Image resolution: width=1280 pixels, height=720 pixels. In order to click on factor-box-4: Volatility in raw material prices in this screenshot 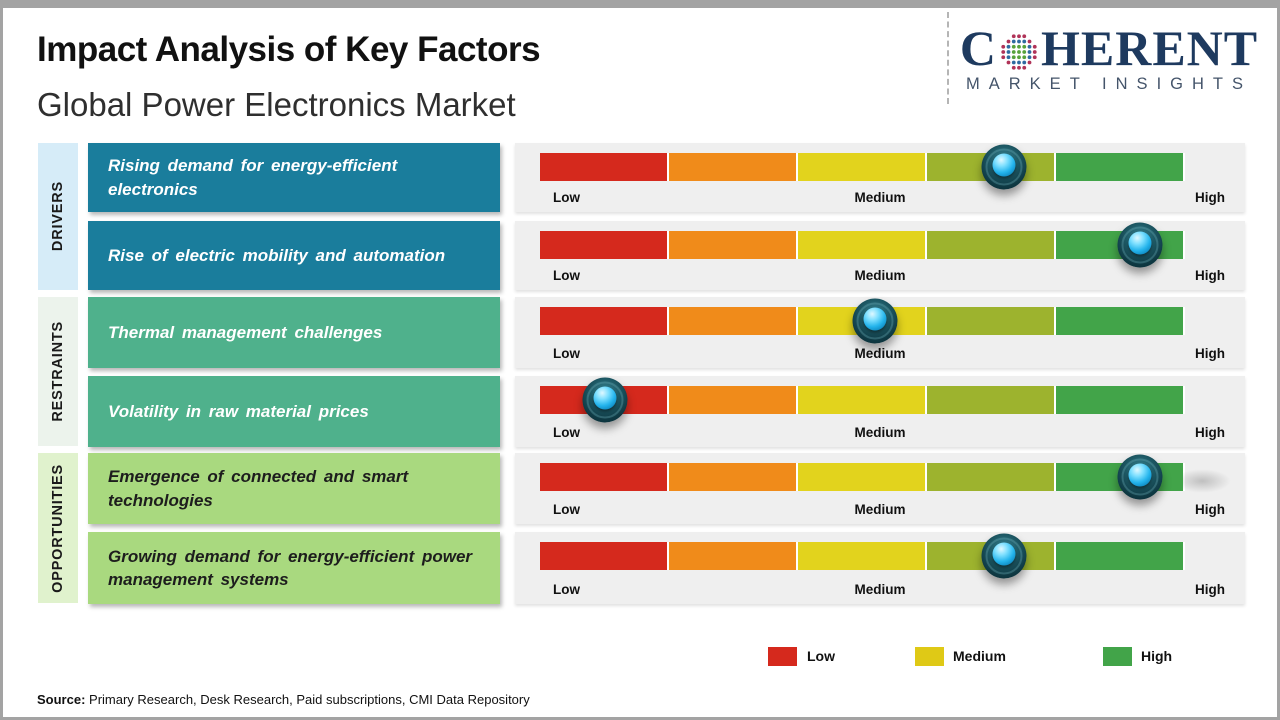, I will do `click(294, 411)`.